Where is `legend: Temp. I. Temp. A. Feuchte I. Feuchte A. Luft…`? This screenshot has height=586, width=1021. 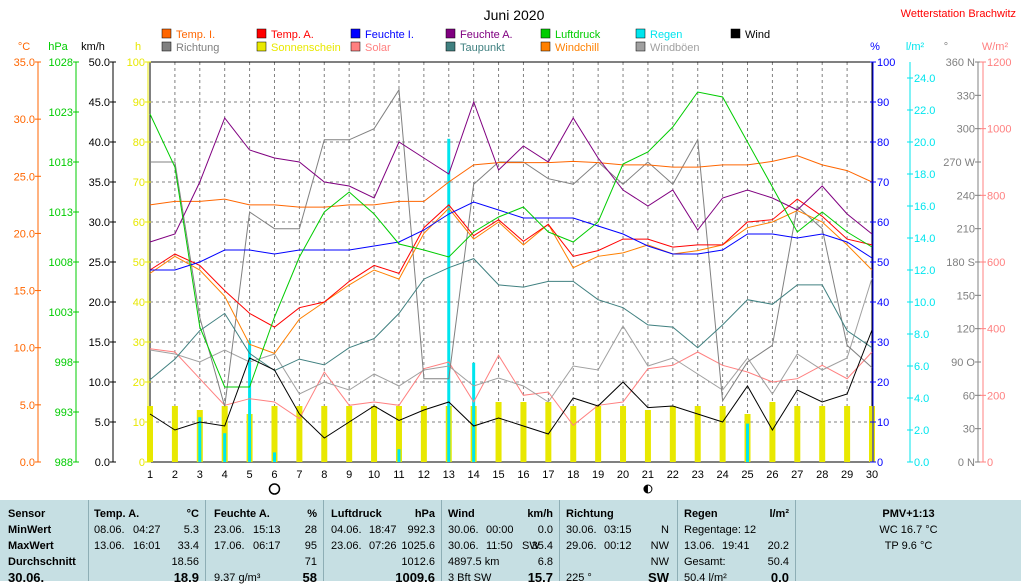 legend: Temp. I. Temp. A. Feuchte I. Feuchte A. Luft… is located at coordinates (465, 41).